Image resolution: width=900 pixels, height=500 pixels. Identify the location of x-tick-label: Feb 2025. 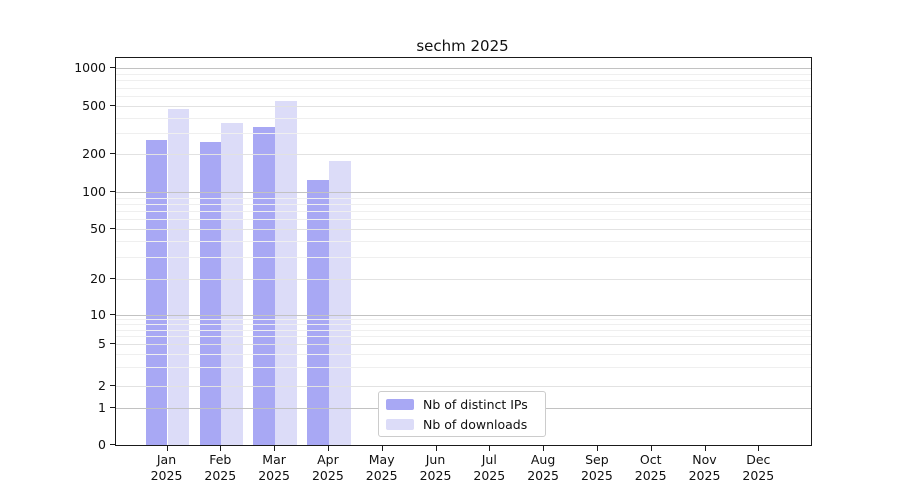
(220, 468).